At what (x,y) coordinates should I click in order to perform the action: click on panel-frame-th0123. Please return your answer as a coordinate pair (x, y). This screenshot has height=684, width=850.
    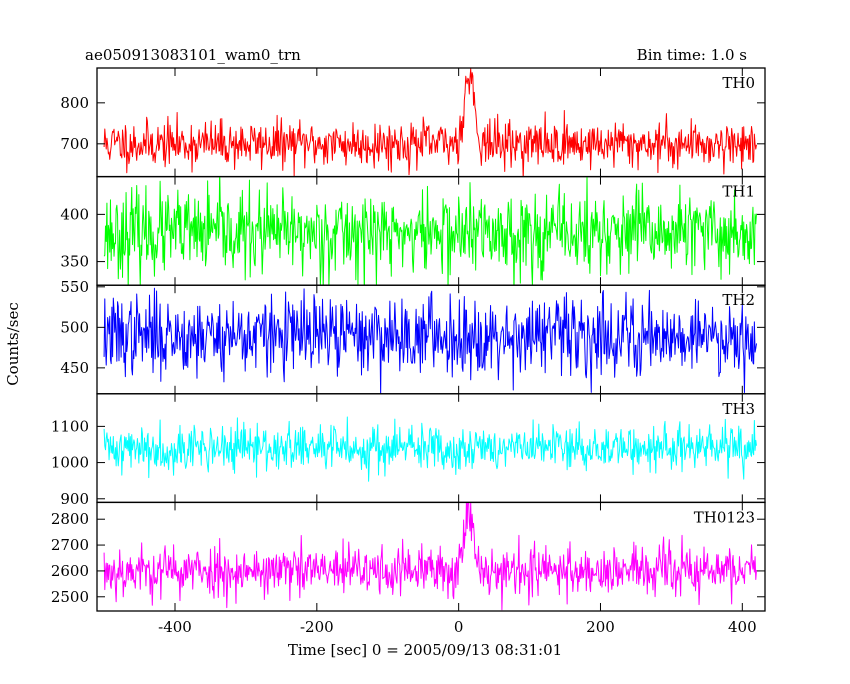
    Looking at the image, I should click on (431, 556).